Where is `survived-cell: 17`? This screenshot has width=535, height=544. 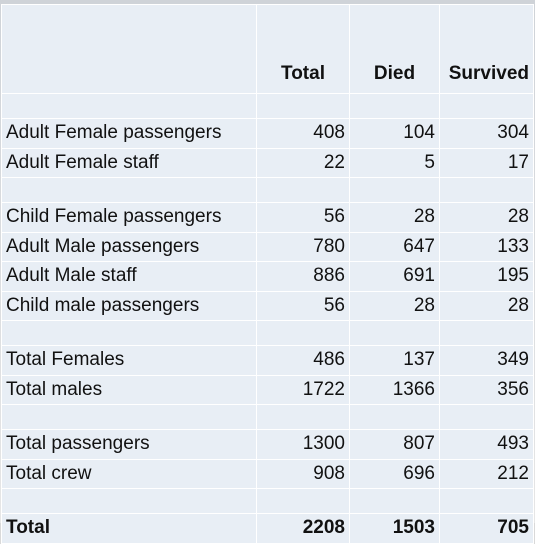
survived-cell: 17 is located at coordinates (486, 162).